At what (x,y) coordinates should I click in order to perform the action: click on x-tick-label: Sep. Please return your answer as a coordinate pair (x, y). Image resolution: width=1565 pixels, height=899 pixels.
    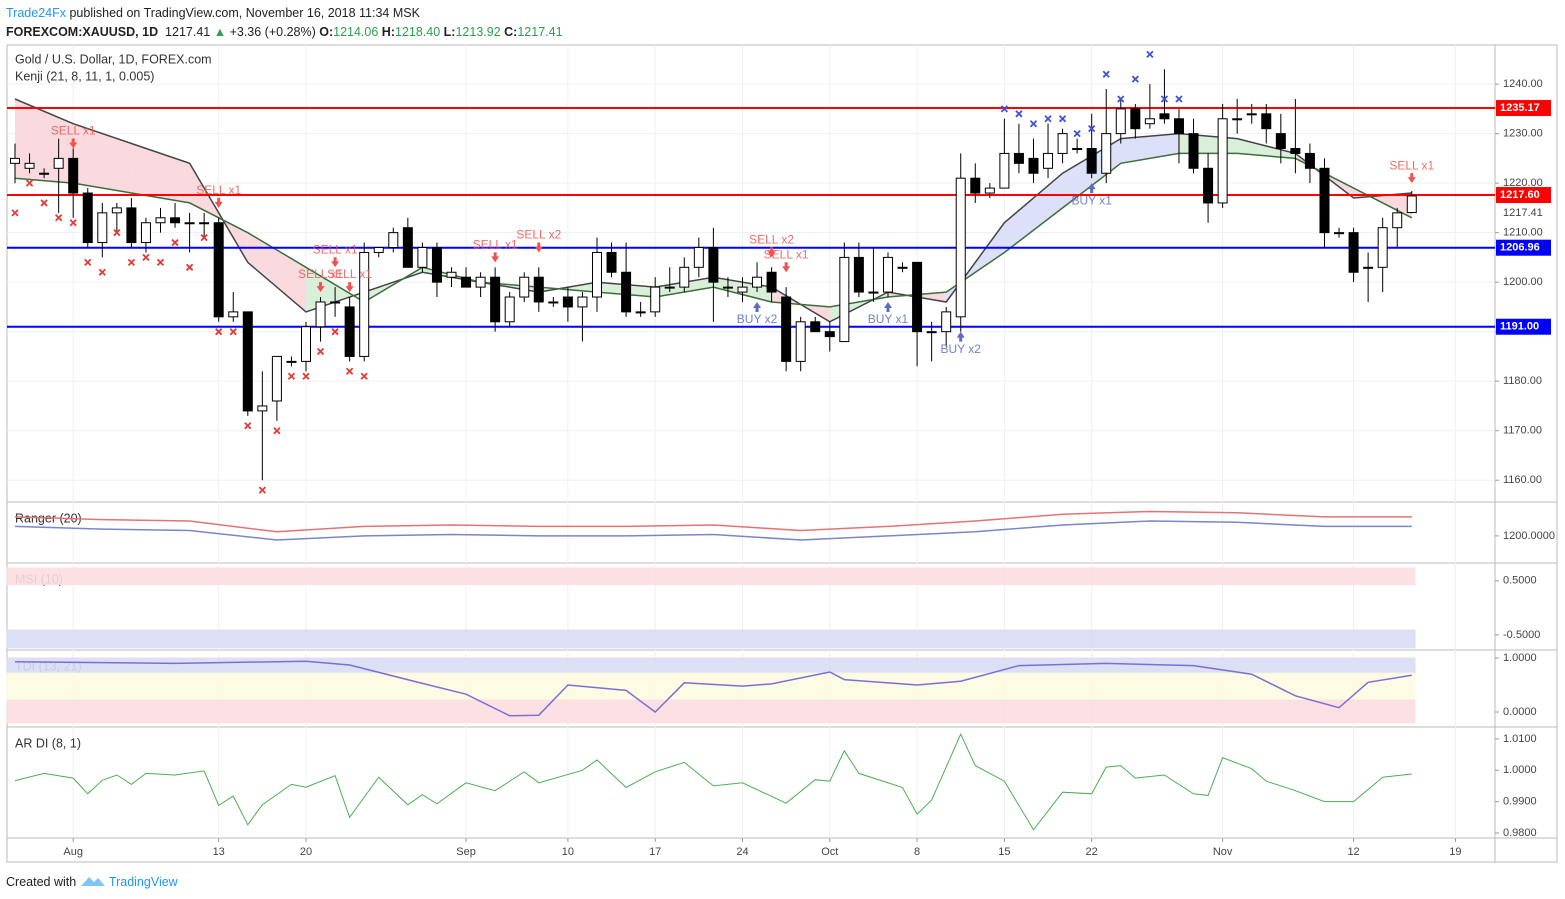
    Looking at the image, I should click on (466, 852).